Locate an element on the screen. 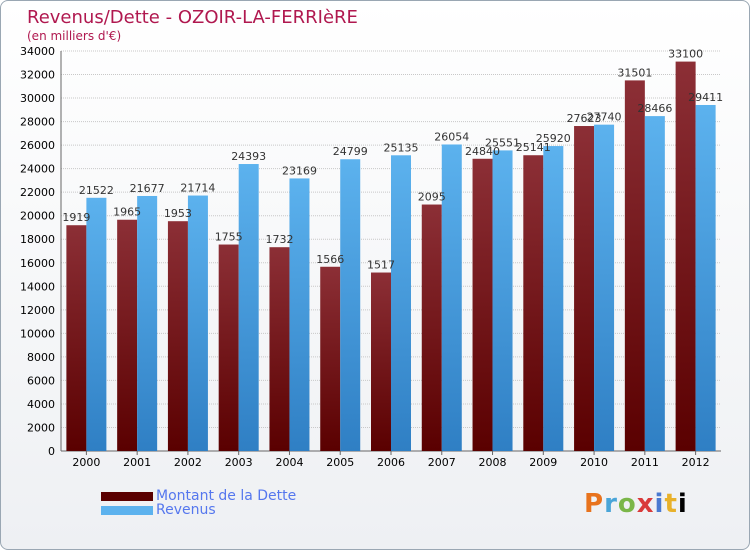 This screenshot has width=750, height=550. data-label-debt-2008: 24840 is located at coordinates (482, 151).